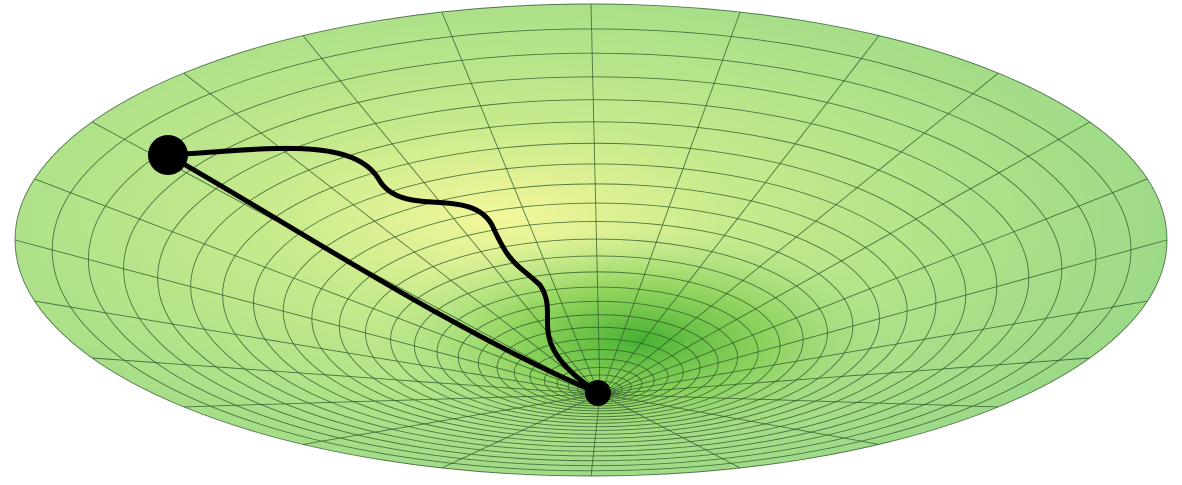 The width and height of the screenshot is (1182, 485). What do you see at coordinates (168, 155) in the screenshot?
I see `start-point` at bounding box center [168, 155].